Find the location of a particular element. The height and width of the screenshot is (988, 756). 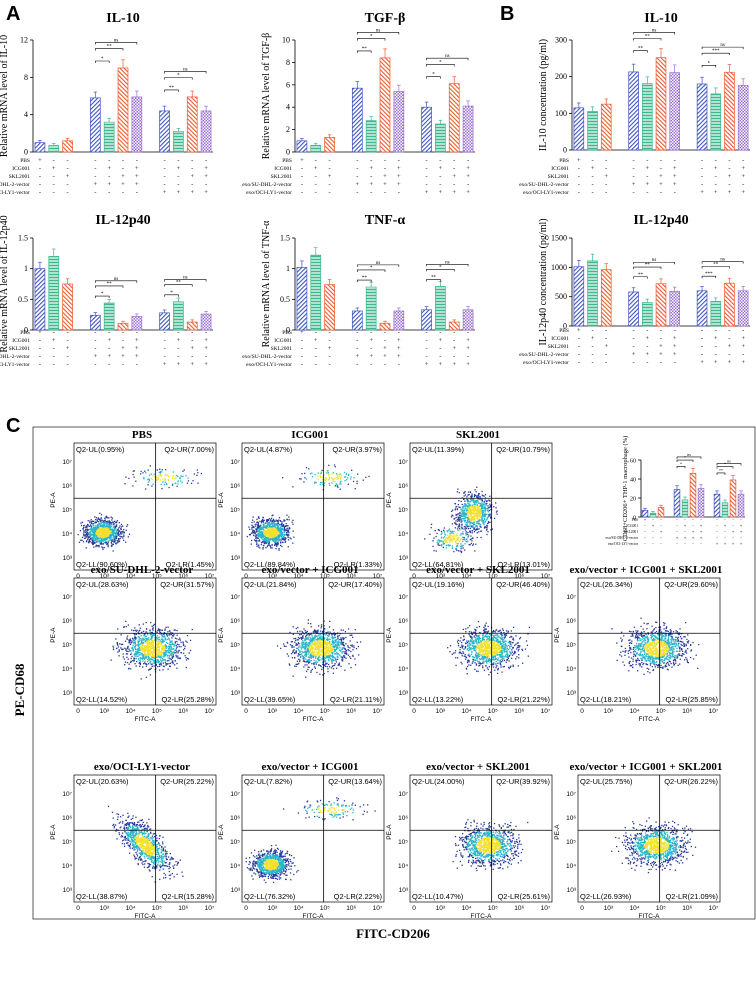

condition-row-label: exo/SU-DHL-2-vector is located at coordinates (621, 538).